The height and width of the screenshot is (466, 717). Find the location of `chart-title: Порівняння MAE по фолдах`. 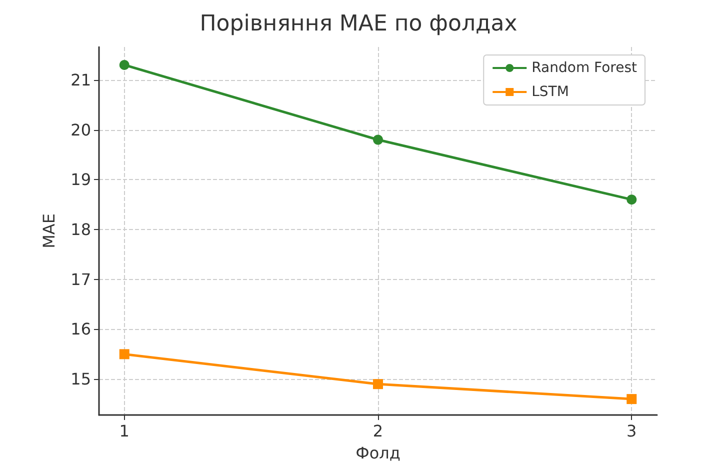

chart-title: Порівняння MAE по фолдах is located at coordinates (359, 24).